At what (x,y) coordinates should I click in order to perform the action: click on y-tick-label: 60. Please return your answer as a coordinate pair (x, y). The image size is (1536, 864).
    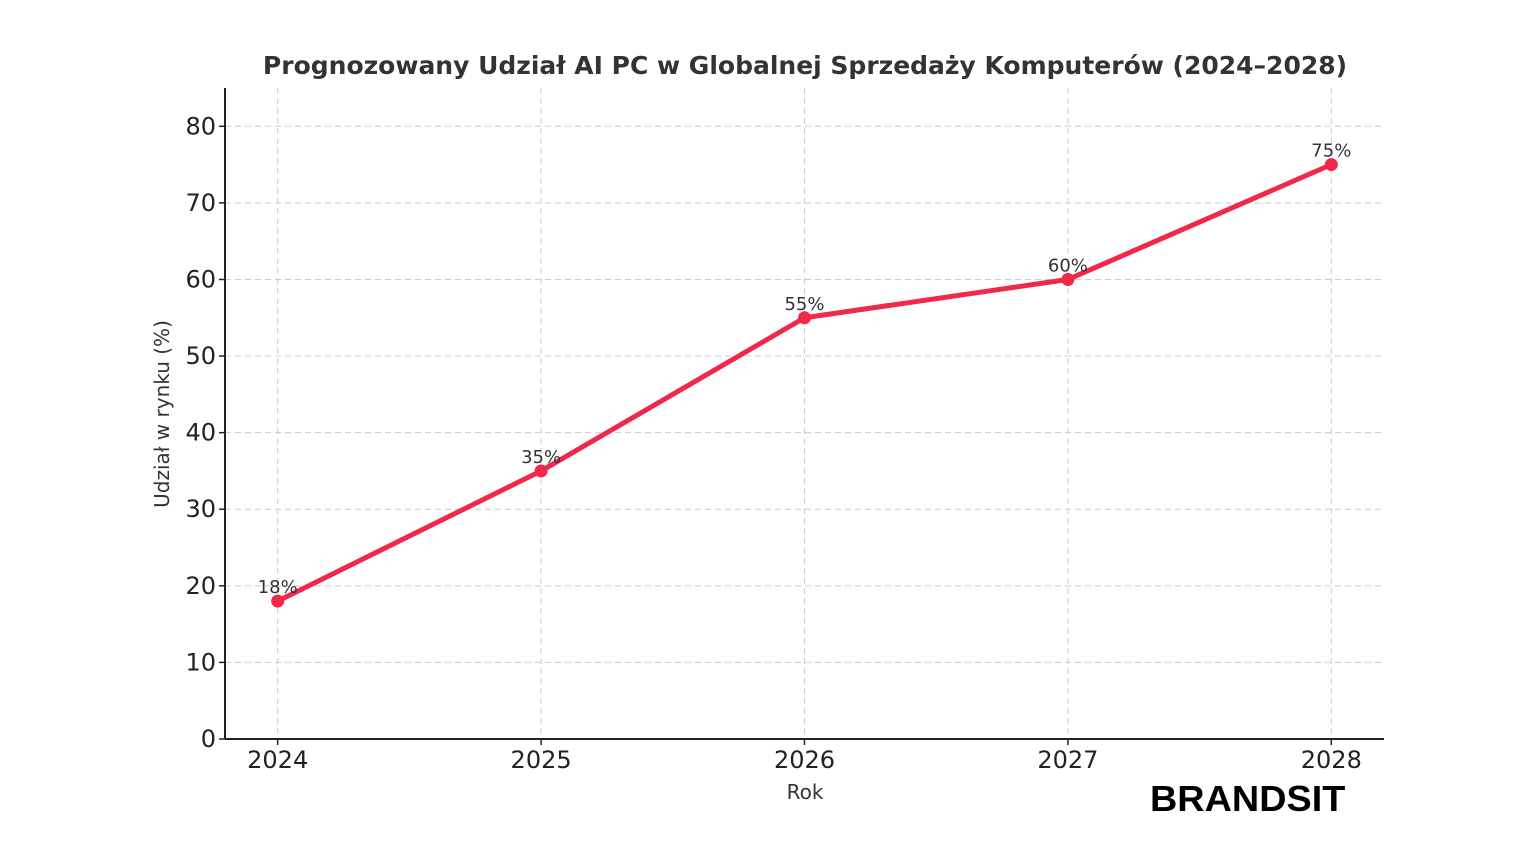
    Looking at the image, I should click on (200, 279).